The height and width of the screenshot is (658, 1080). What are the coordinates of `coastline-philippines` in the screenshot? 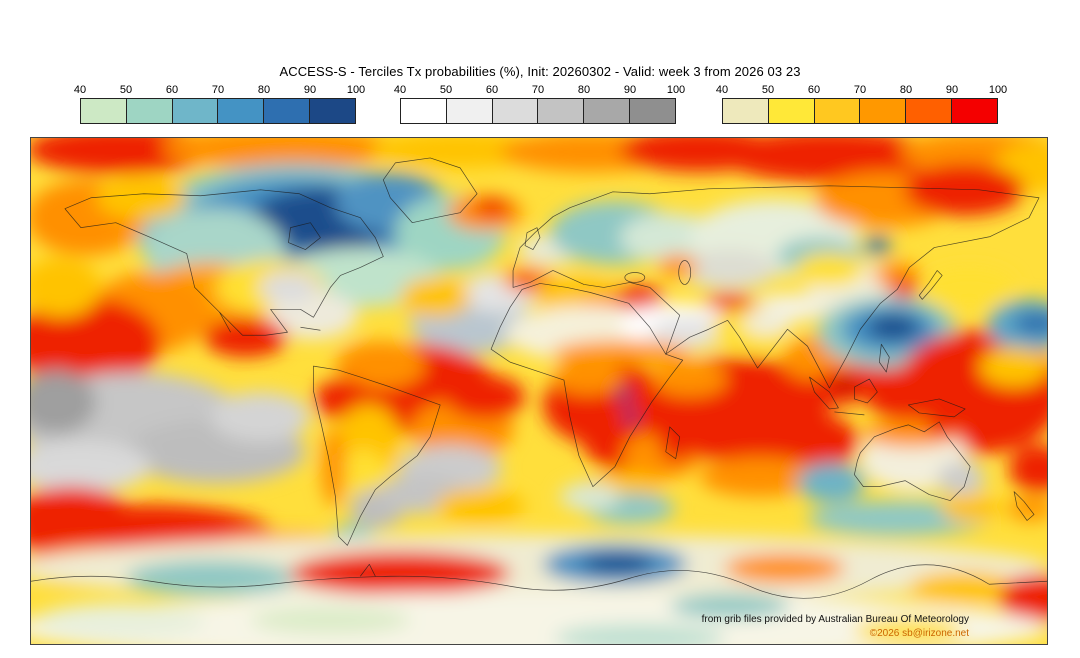 It's located at (884, 358).